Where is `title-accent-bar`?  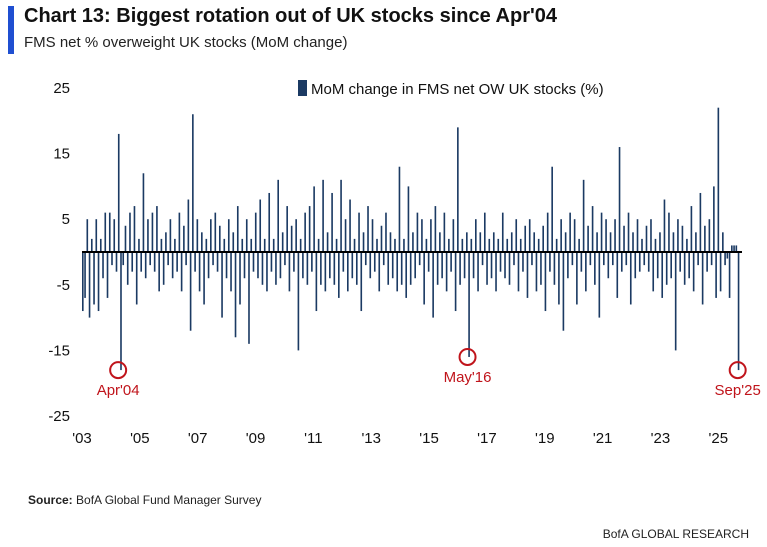 title-accent-bar is located at coordinates (11, 30).